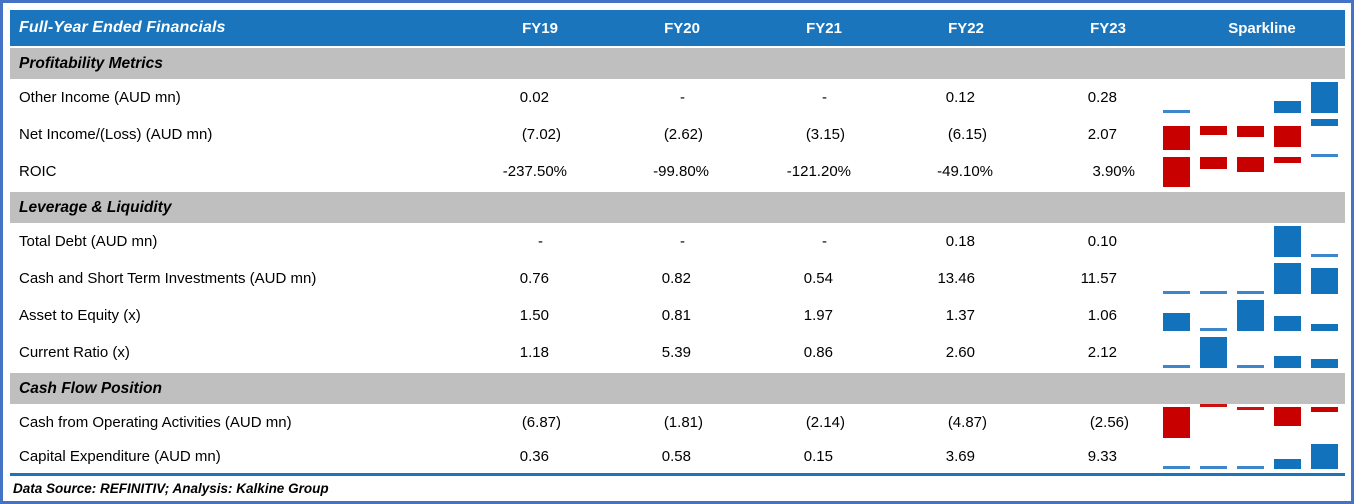  I want to click on value-cell: 0.58, so click(676, 456).